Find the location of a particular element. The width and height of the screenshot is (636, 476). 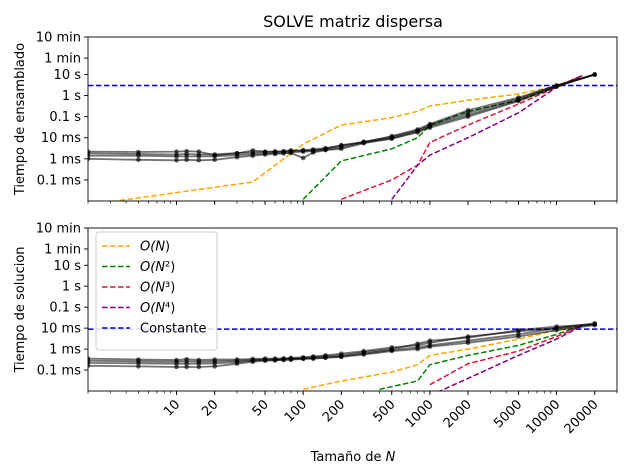

x-axis-label-text: Tamaño de is located at coordinates (348, 457).